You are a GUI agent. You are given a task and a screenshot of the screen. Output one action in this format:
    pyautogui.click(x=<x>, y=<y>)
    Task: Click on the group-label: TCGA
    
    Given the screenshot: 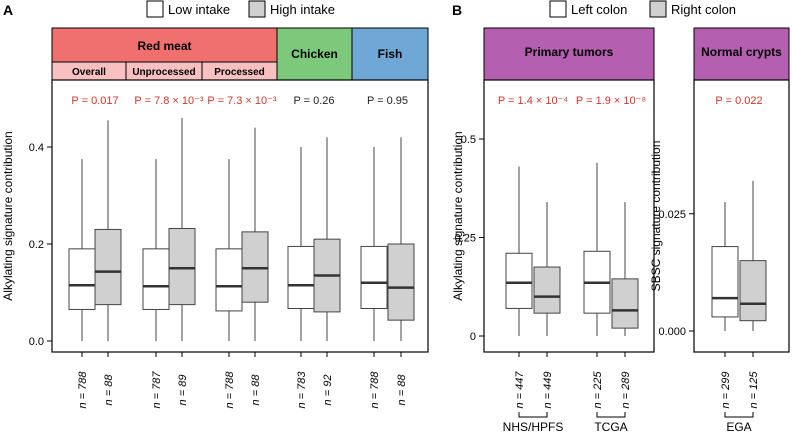 What is the action you would take?
    pyautogui.click(x=610, y=427)
    